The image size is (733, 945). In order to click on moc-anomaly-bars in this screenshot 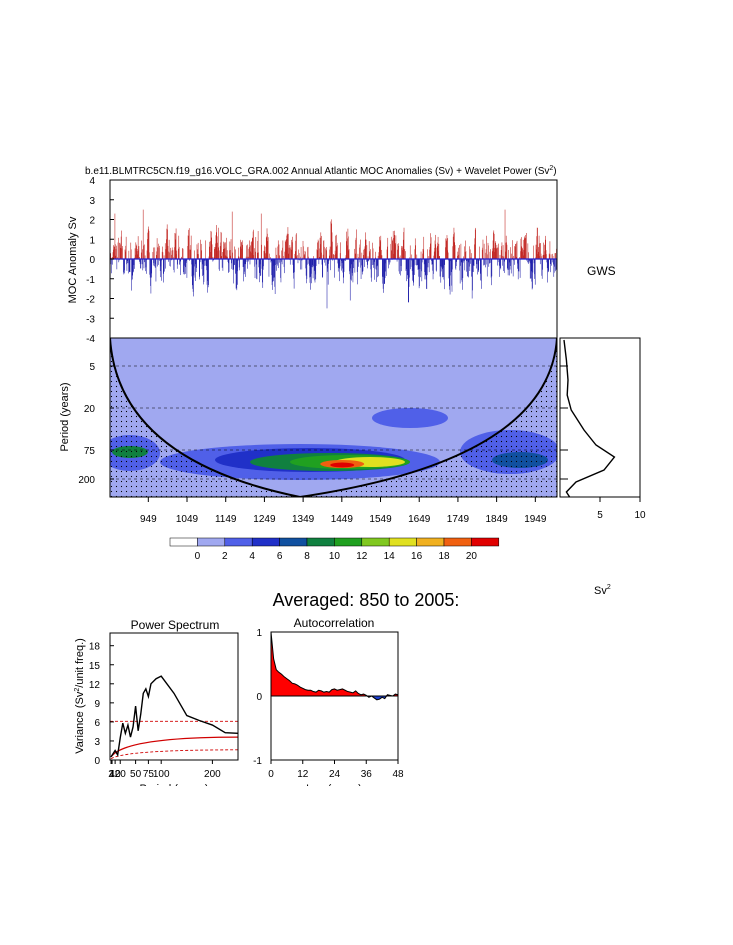, I will do `click(333, 259)`.